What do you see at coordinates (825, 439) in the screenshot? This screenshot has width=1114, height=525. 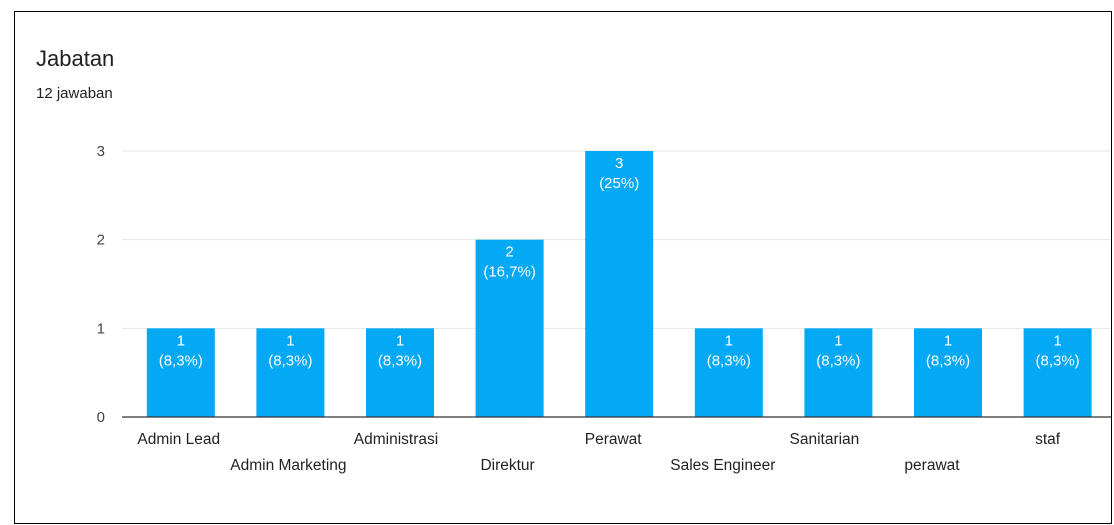 I see `x-category-label: Sanitarian` at bounding box center [825, 439].